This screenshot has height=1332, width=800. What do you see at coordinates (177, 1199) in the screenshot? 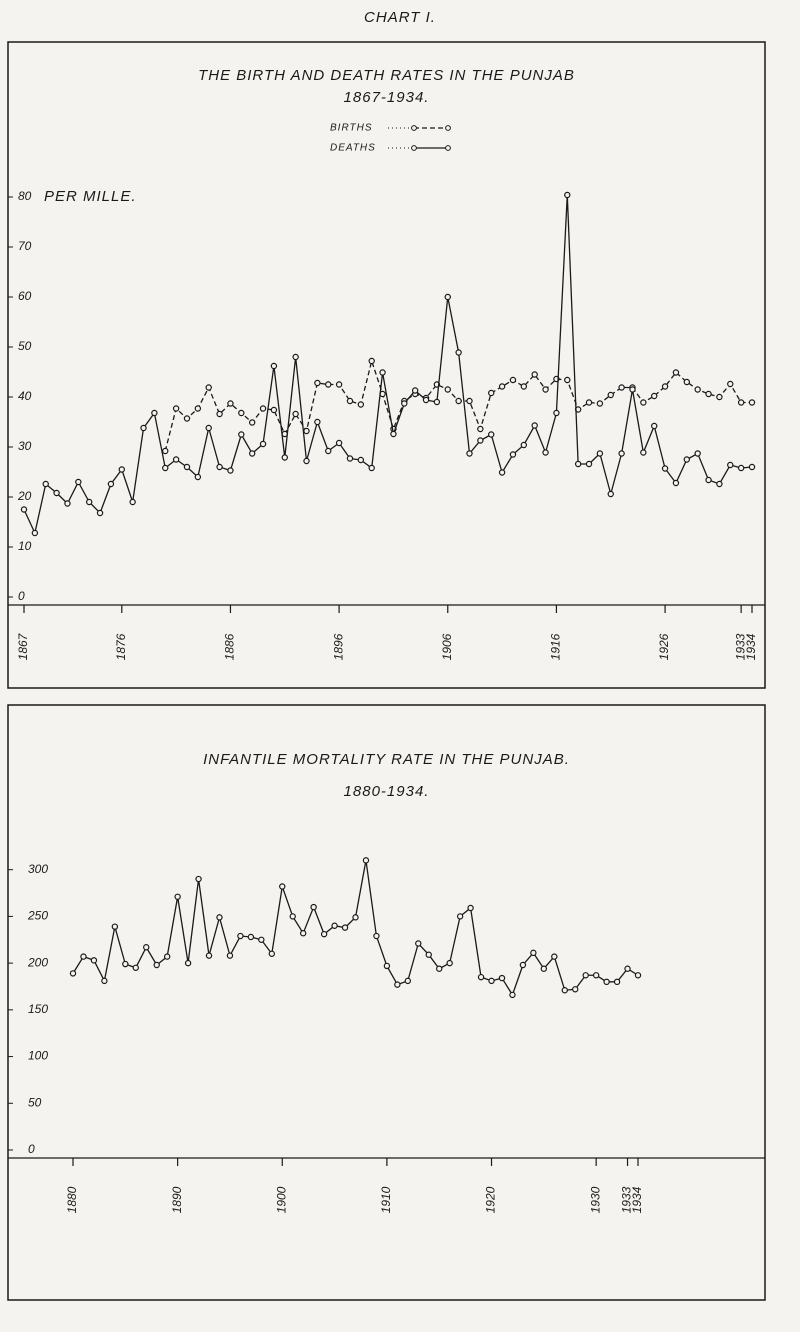
I see `x-tick-label: 1890` at bounding box center [177, 1199].